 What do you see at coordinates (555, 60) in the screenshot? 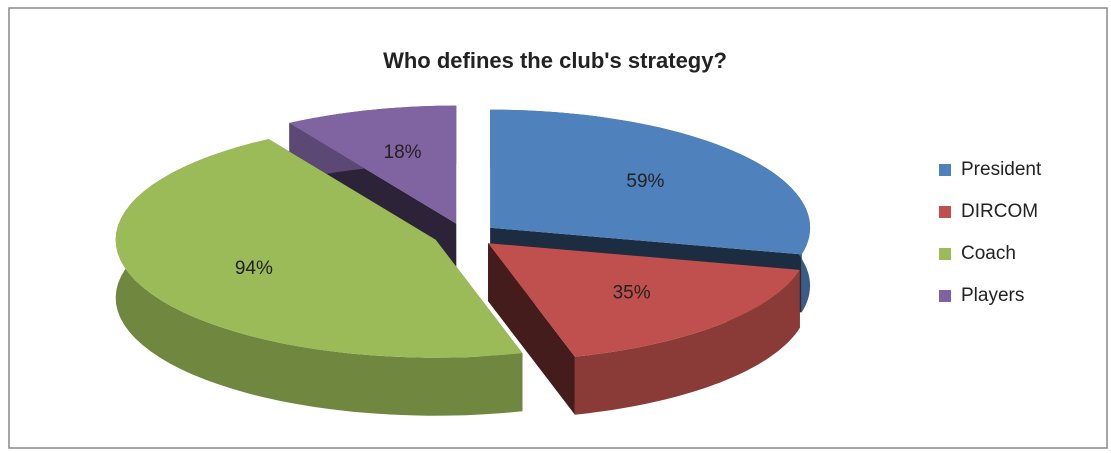
I see `chart-title: Who defines the club's strategy?` at bounding box center [555, 60].